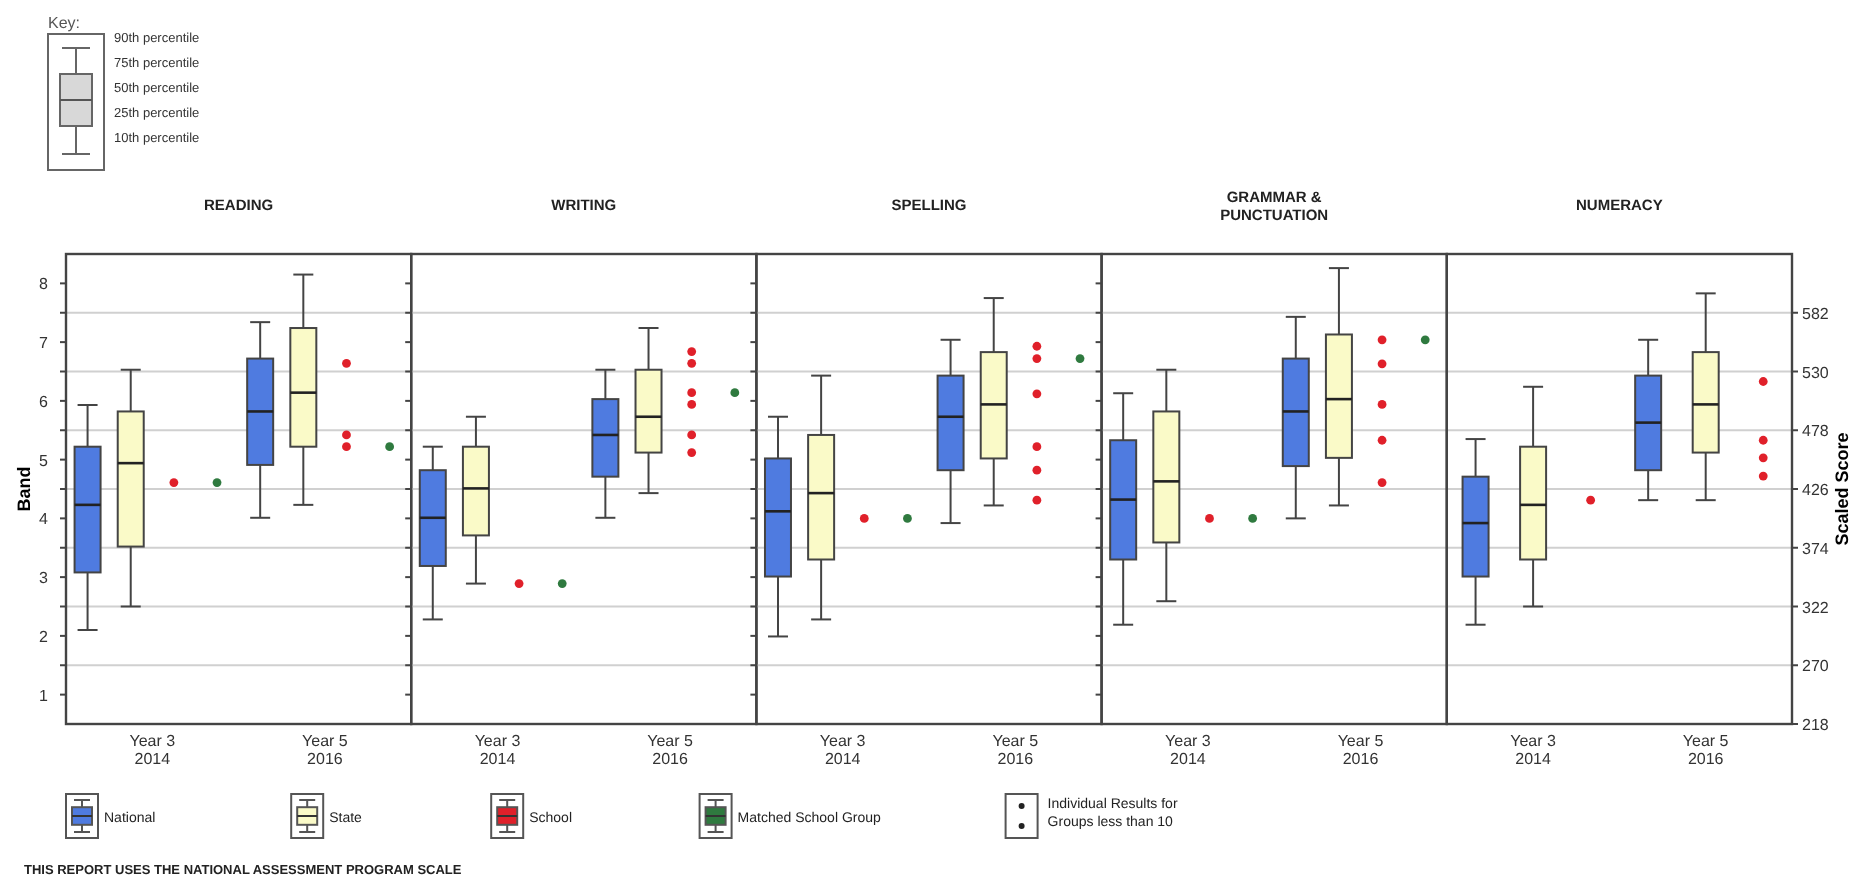 The height and width of the screenshot is (882, 1858). Describe the element at coordinates (1816, 607) in the screenshot. I see `y2-tick-label: 322` at that location.